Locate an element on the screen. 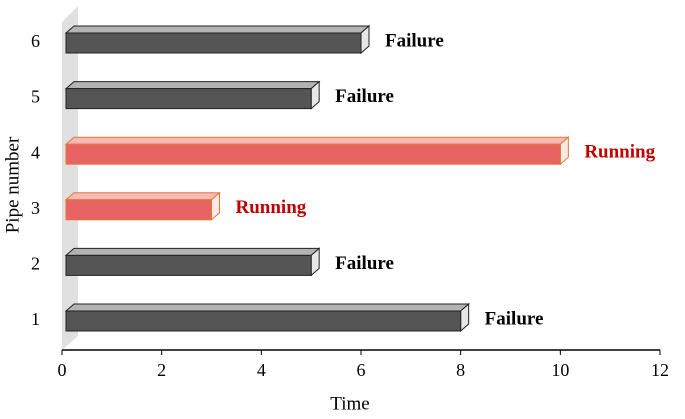  y-tick-label: 3 is located at coordinates (35, 208).